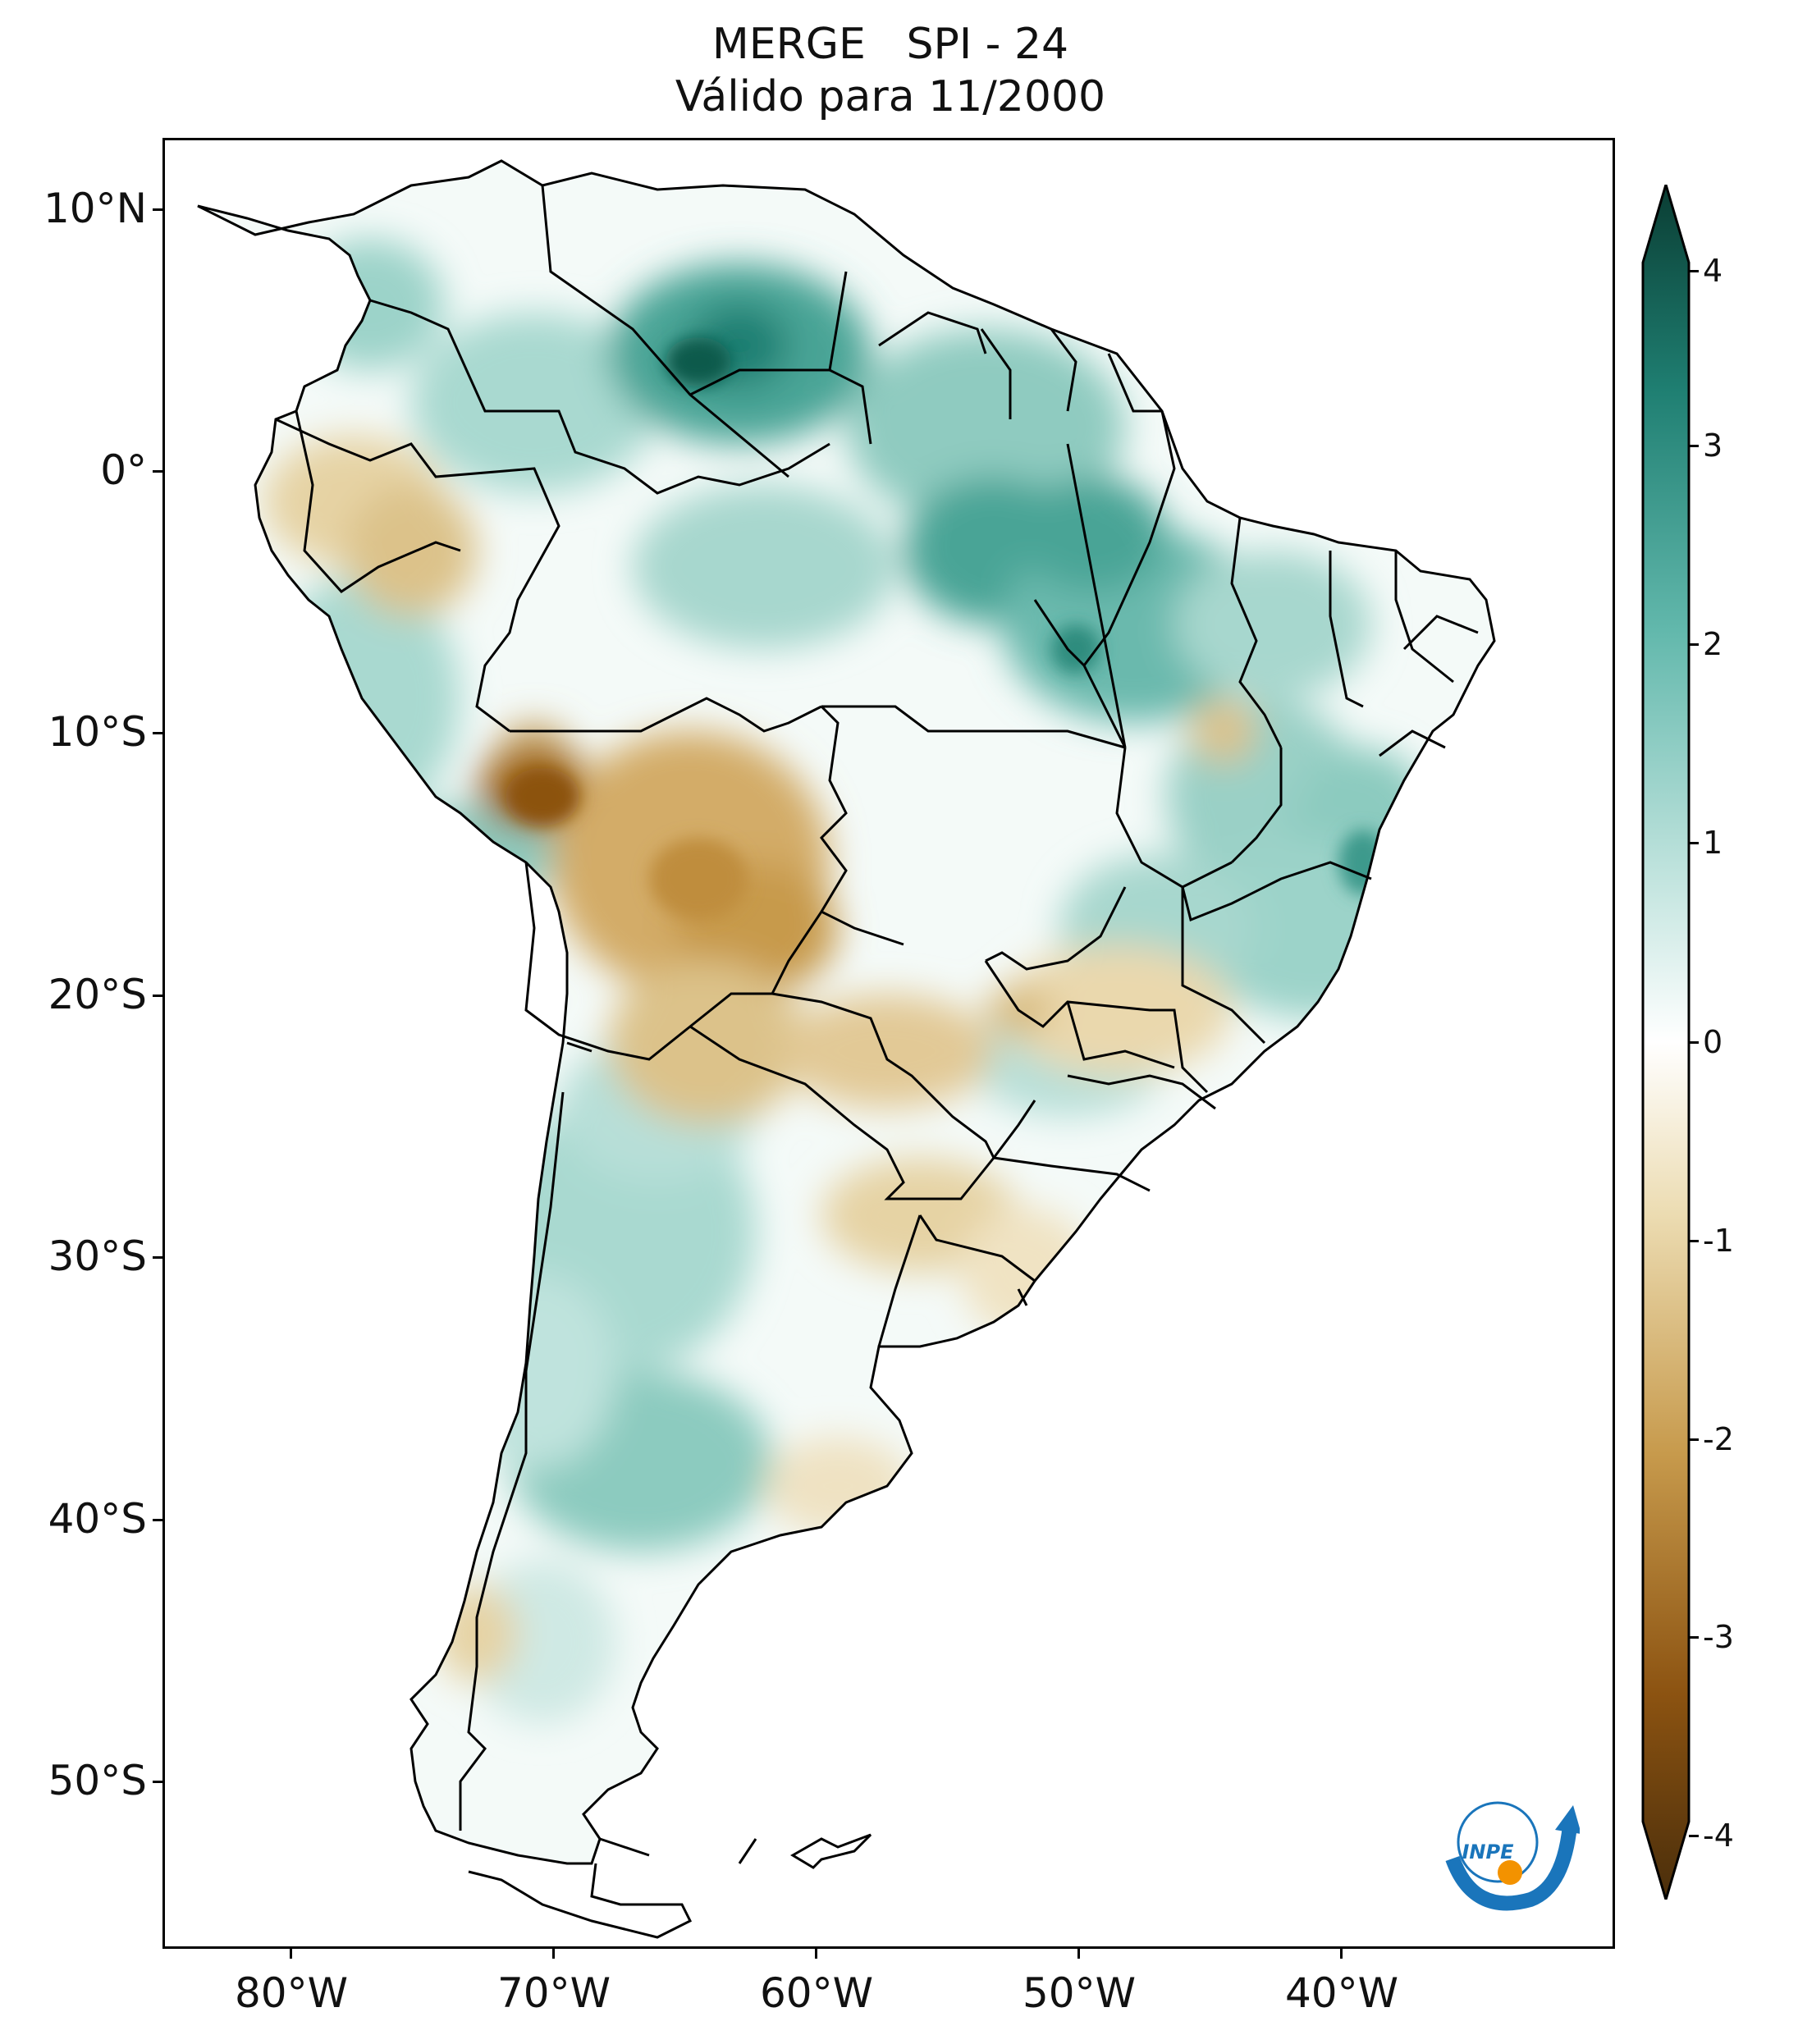  Describe the element at coordinates (123, 470) in the screenshot. I see `lat-label-0: 0°` at that location.